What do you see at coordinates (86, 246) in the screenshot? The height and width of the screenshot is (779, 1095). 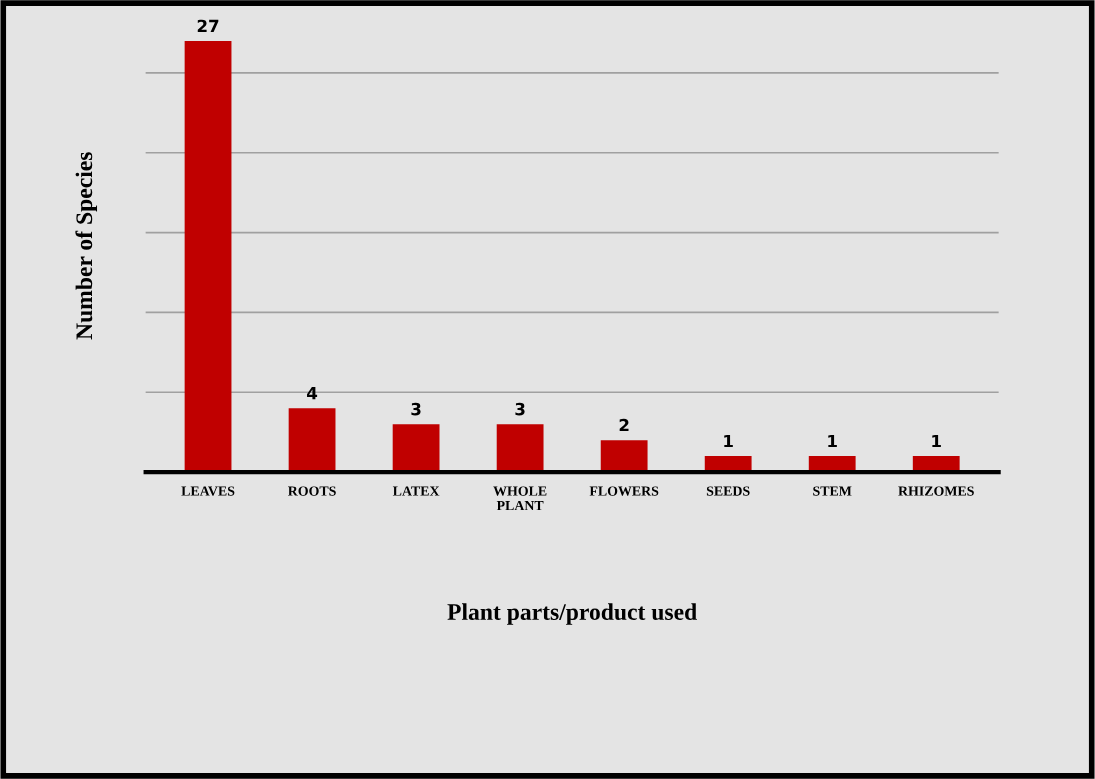 I see `y-axis-title: Number of Species` at bounding box center [86, 246].